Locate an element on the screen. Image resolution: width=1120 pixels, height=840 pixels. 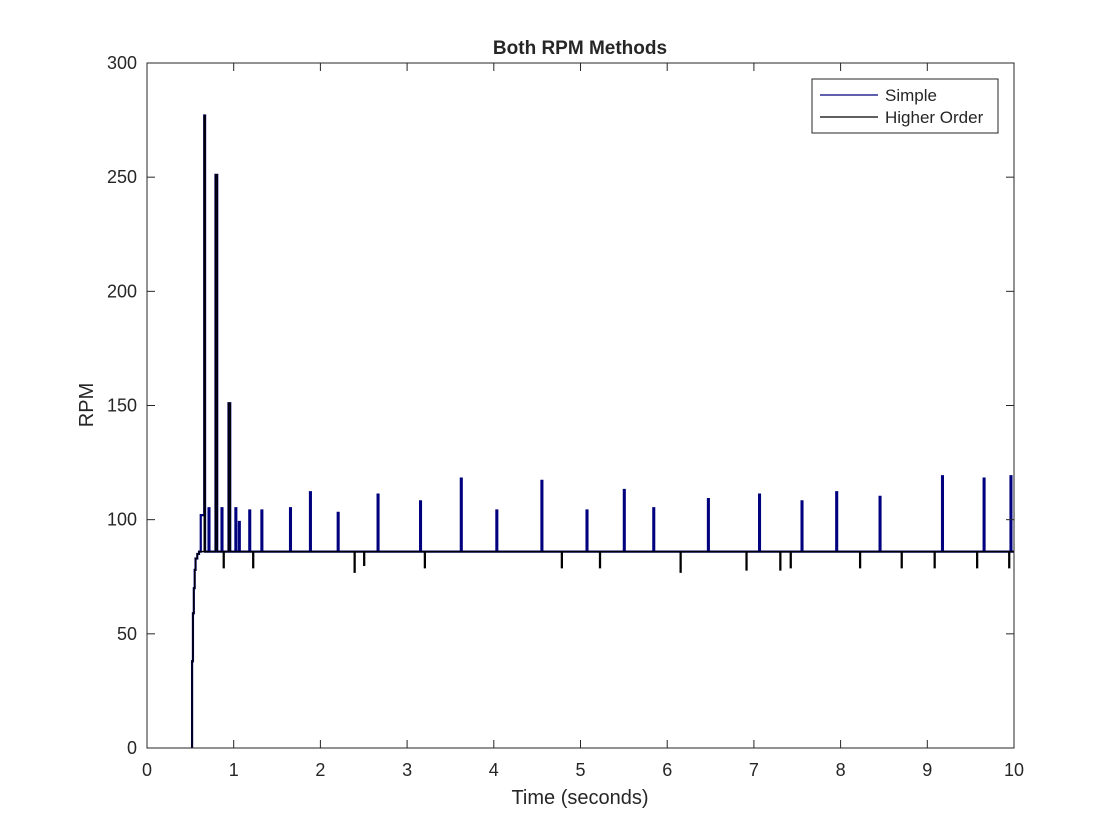
x-tick-label: 10 is located at coordinates (1014, 770).